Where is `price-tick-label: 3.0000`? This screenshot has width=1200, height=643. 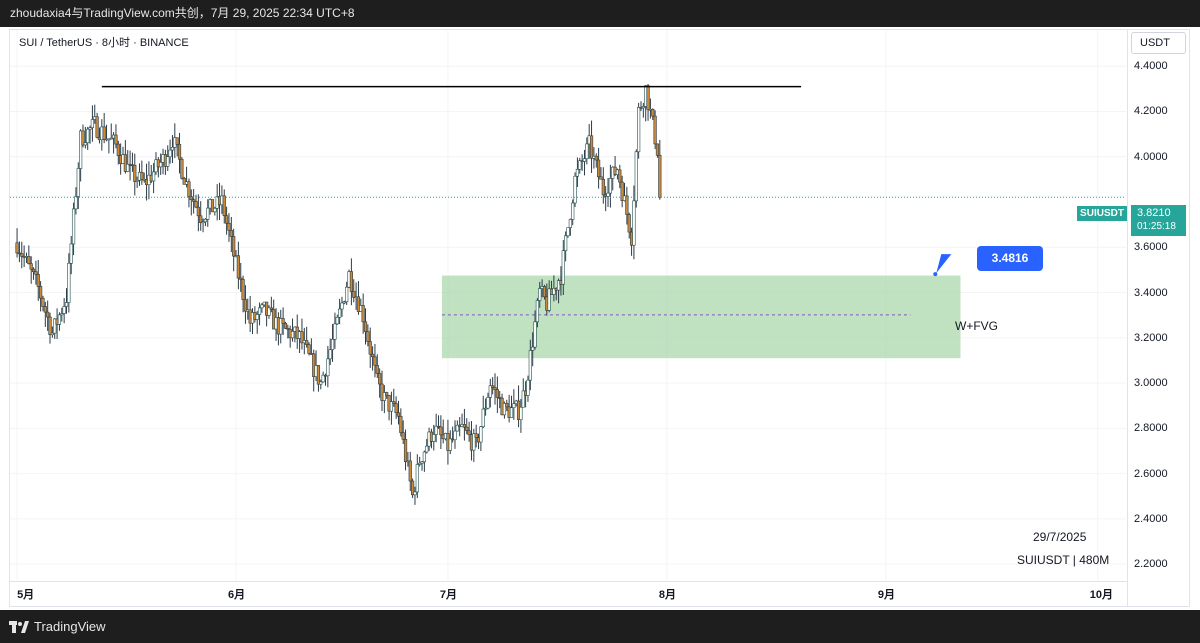
price-tick-label: 3.0000 is located at coordinates (1151, 383).